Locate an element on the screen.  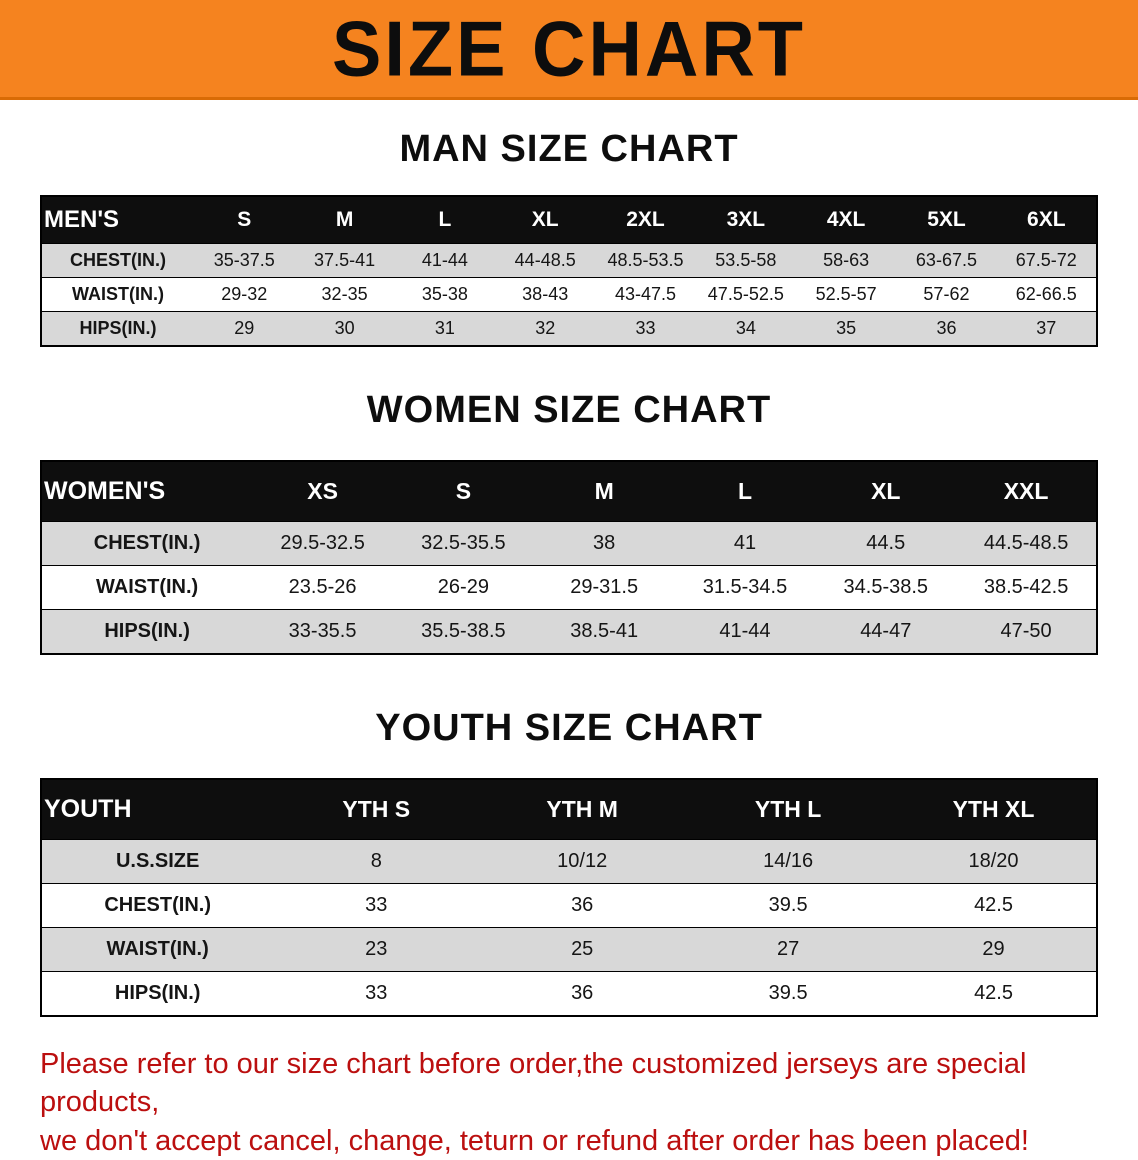
value-cell: 32.5-35.5 is located at coordinates (463, 543).